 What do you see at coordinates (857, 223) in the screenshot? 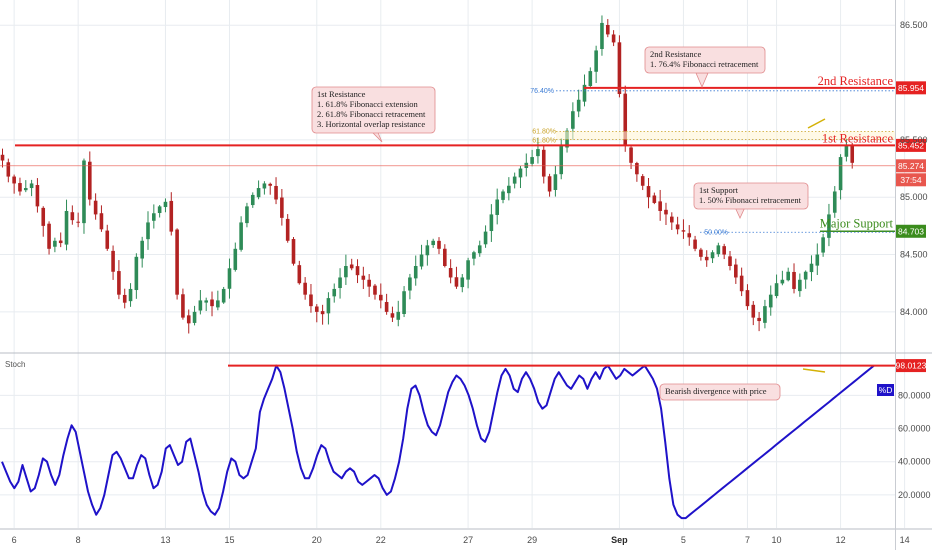
I see `support-title: Major Support` at bounding box center [857, 223].